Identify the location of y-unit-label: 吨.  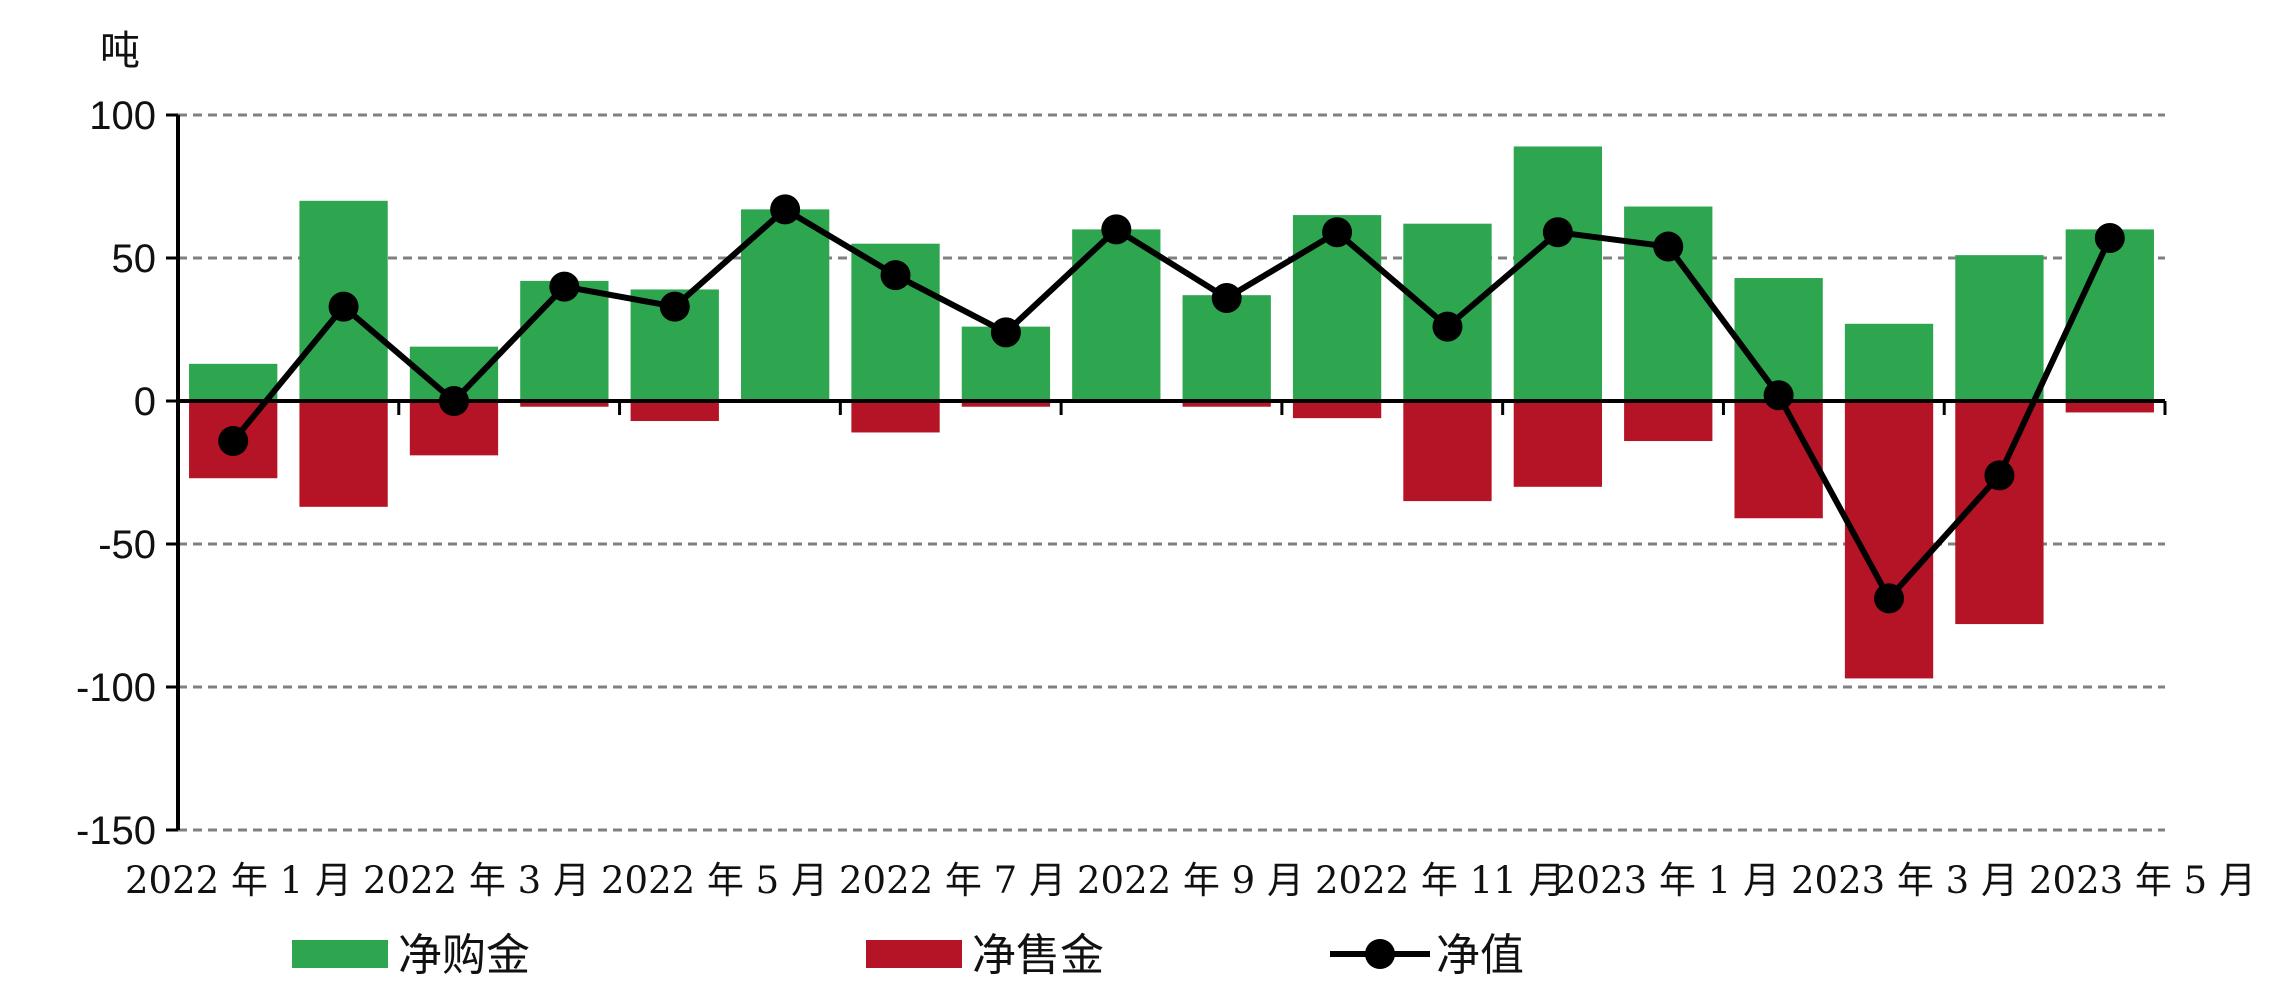
(120, 51).